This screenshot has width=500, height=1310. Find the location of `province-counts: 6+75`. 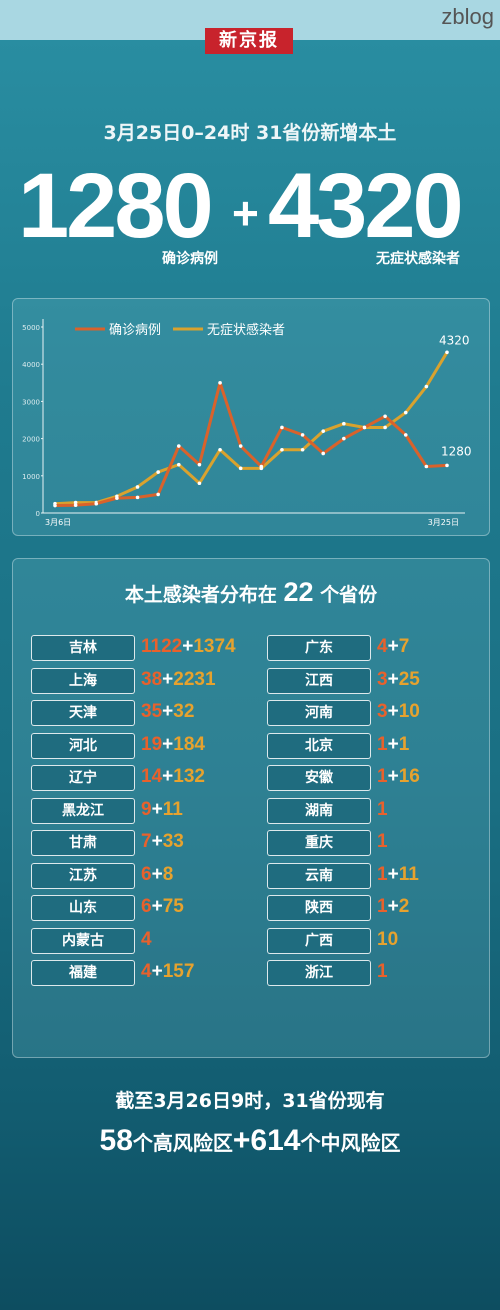

province-counts: 6+75 is located at coordinates (162, 907).